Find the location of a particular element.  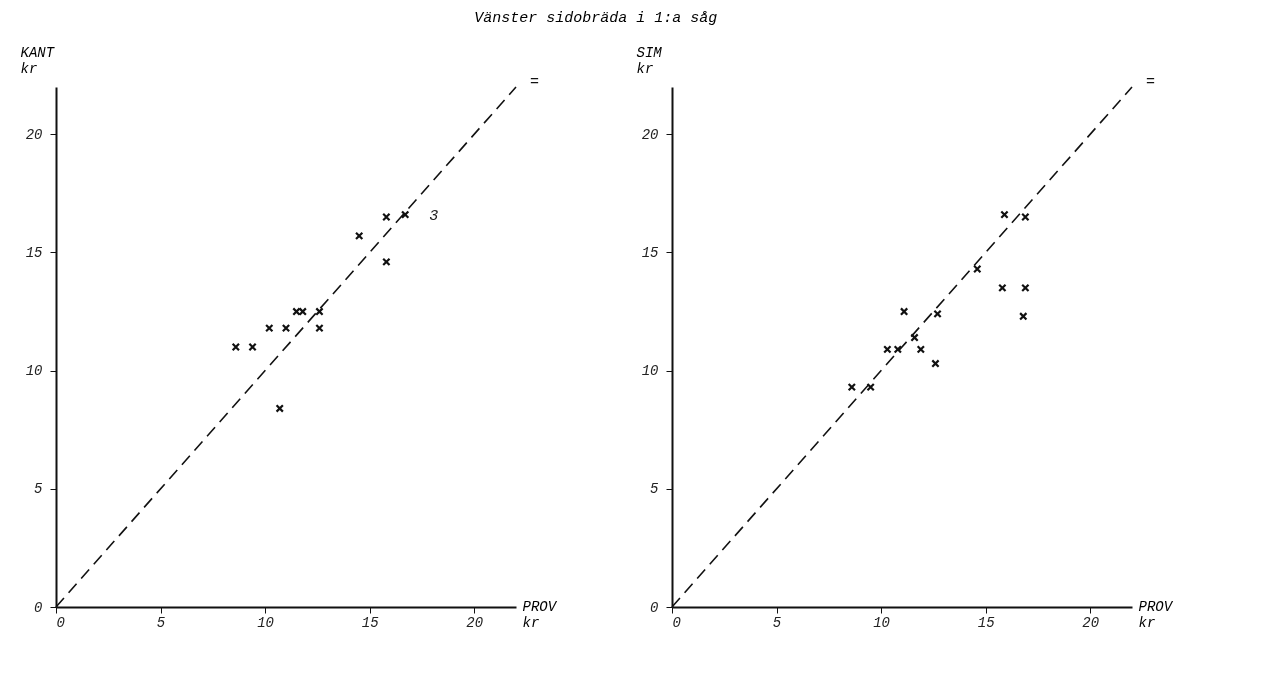

annotation: 3 is located at coordinates (434, 216).